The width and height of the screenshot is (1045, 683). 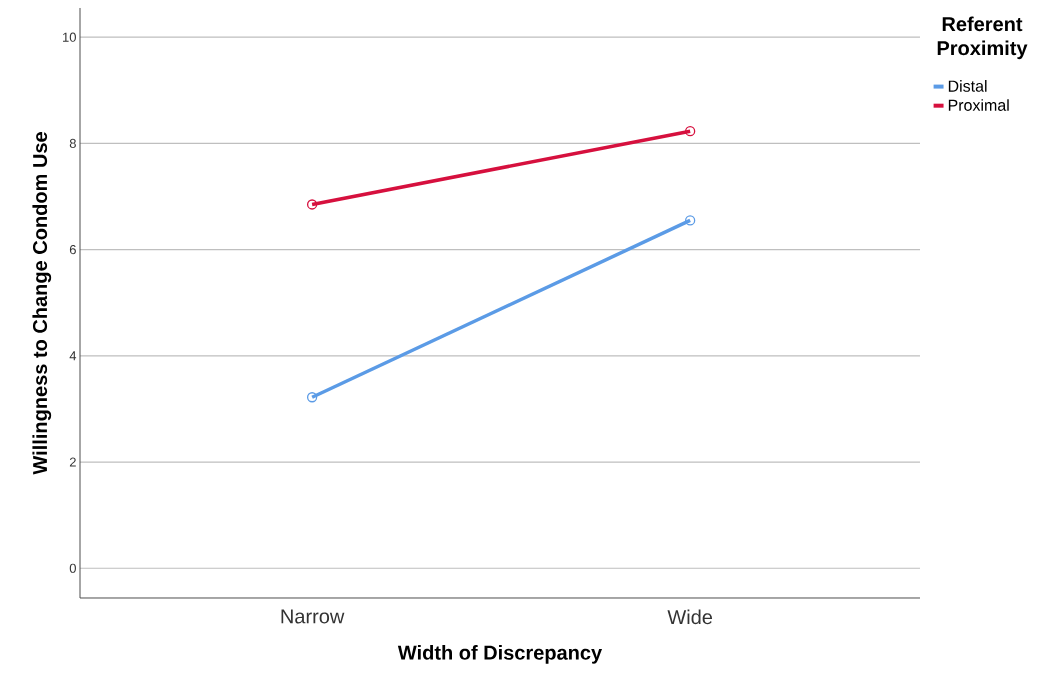 I want to click on x-tick-label: Narrow, so click(x=313, y=616).